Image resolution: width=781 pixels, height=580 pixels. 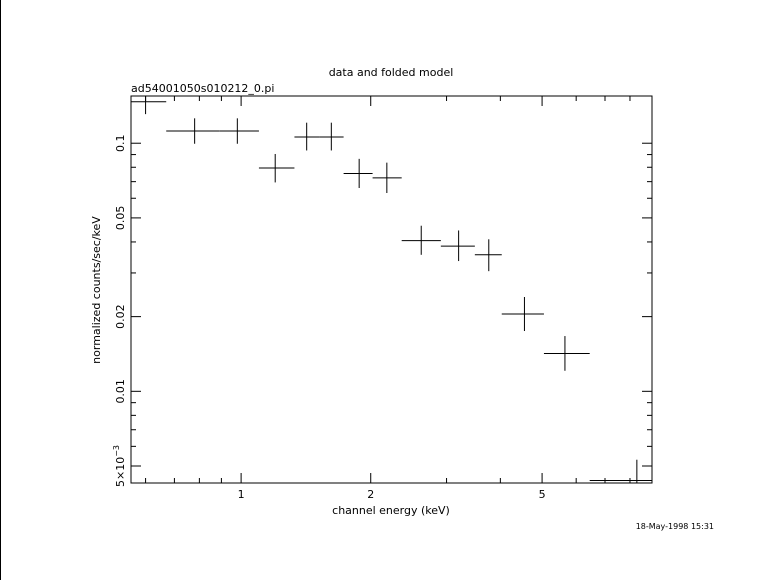 What do you see at coordinates (370, 494) in the screenshot?
I see `x-tick-label: 2` at bounding box center [370, 494].